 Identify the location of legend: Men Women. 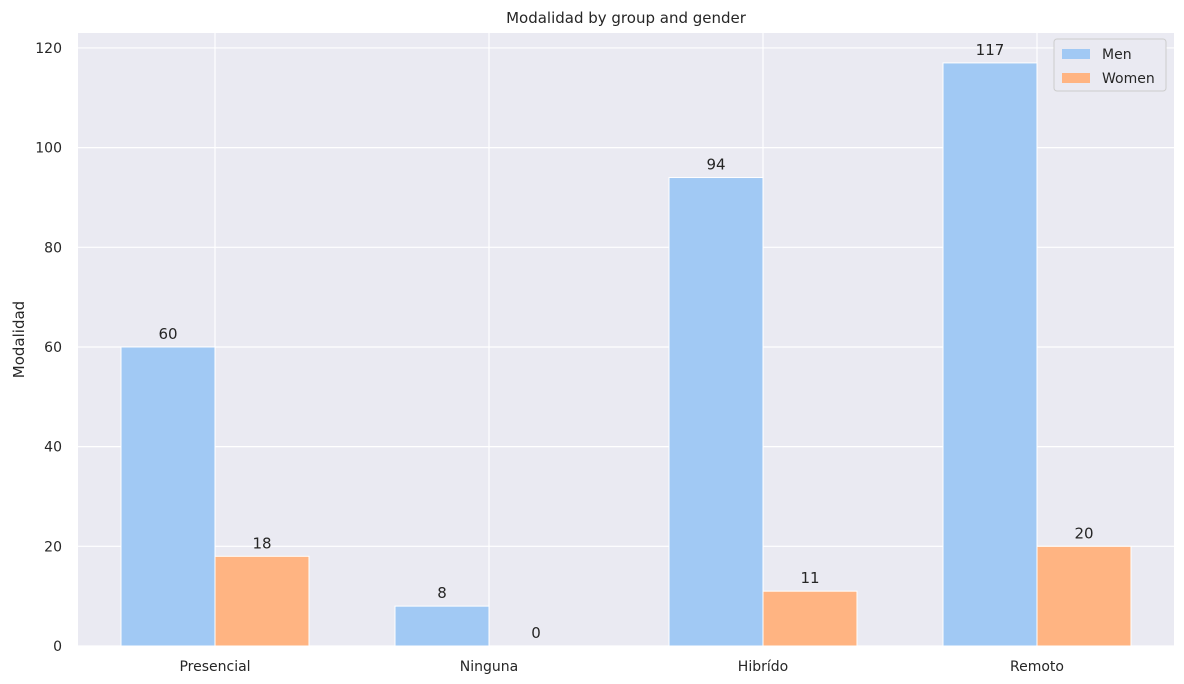
(1110, 65).